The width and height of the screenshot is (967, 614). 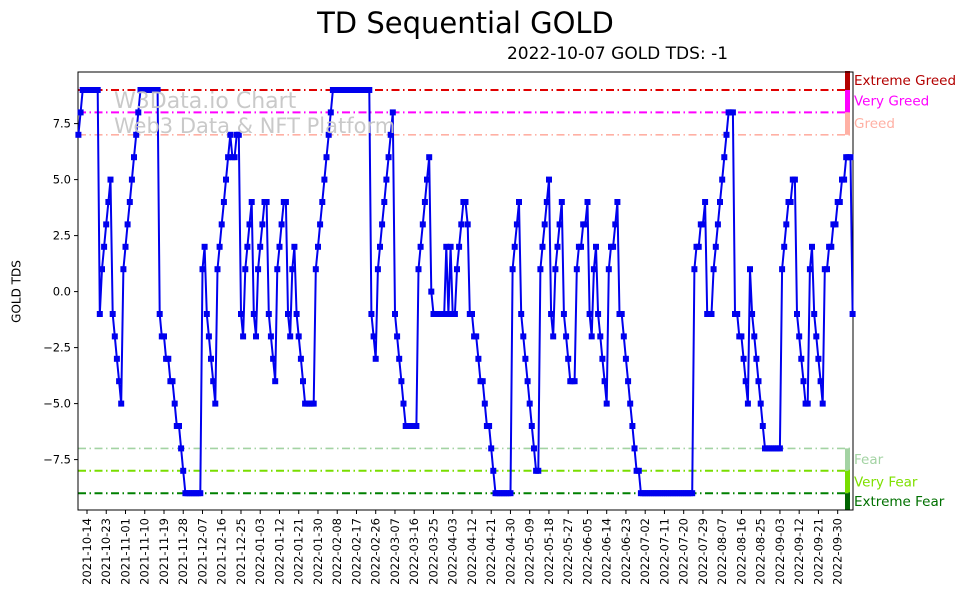 I want to click on x-tick-label: 2022-04-30, so click(x=510, y=551).